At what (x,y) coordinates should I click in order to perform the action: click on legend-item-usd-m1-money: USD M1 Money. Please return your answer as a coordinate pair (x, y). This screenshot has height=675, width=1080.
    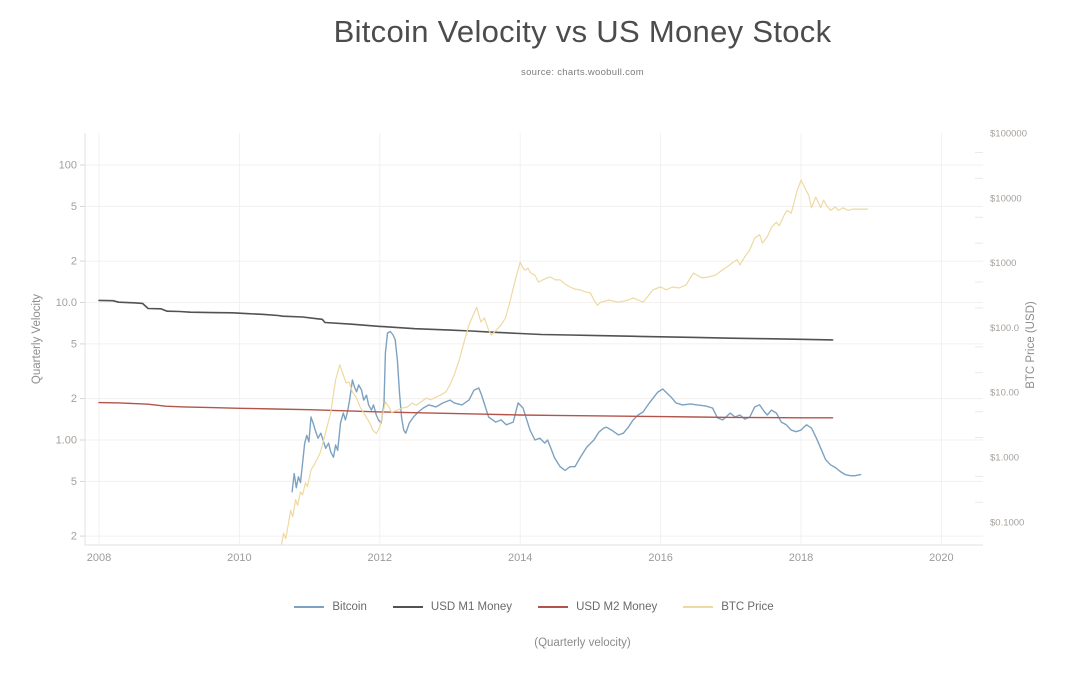
    Looking at the image, I should click on (452, 607).